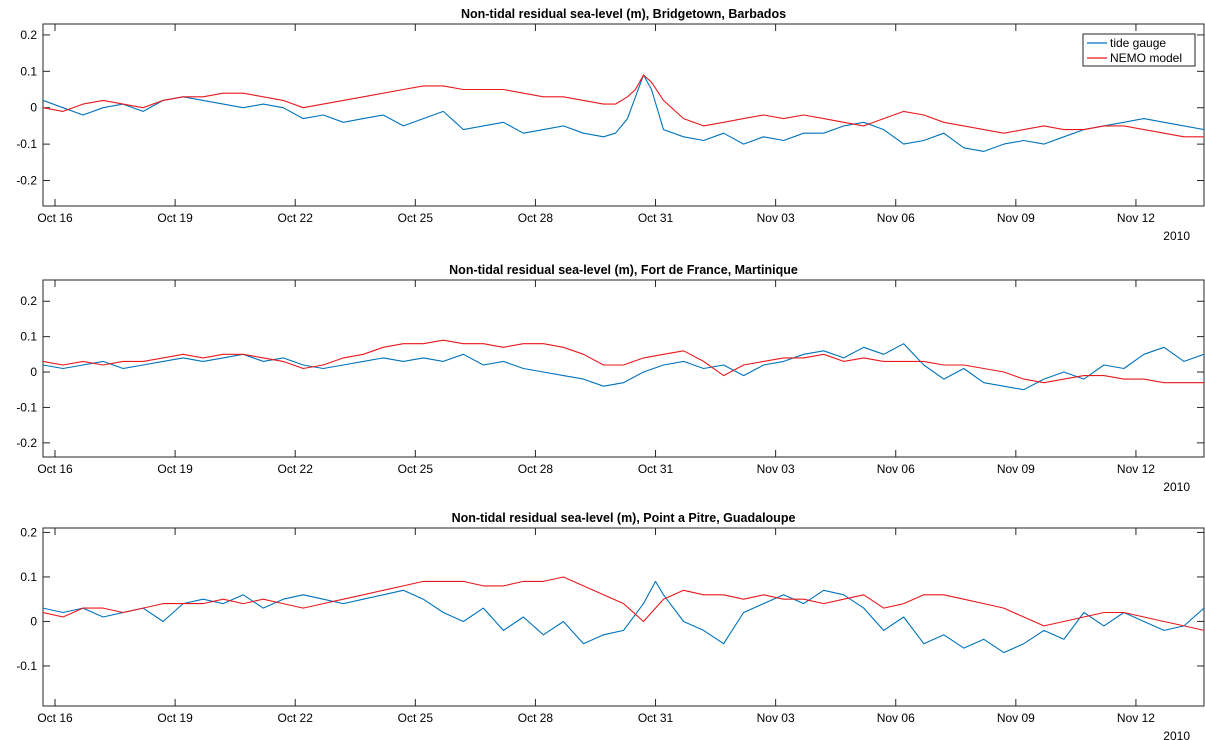 The image size is (1205, 740). I want to click on legend-label: NEMO model, so click(1146, 58).